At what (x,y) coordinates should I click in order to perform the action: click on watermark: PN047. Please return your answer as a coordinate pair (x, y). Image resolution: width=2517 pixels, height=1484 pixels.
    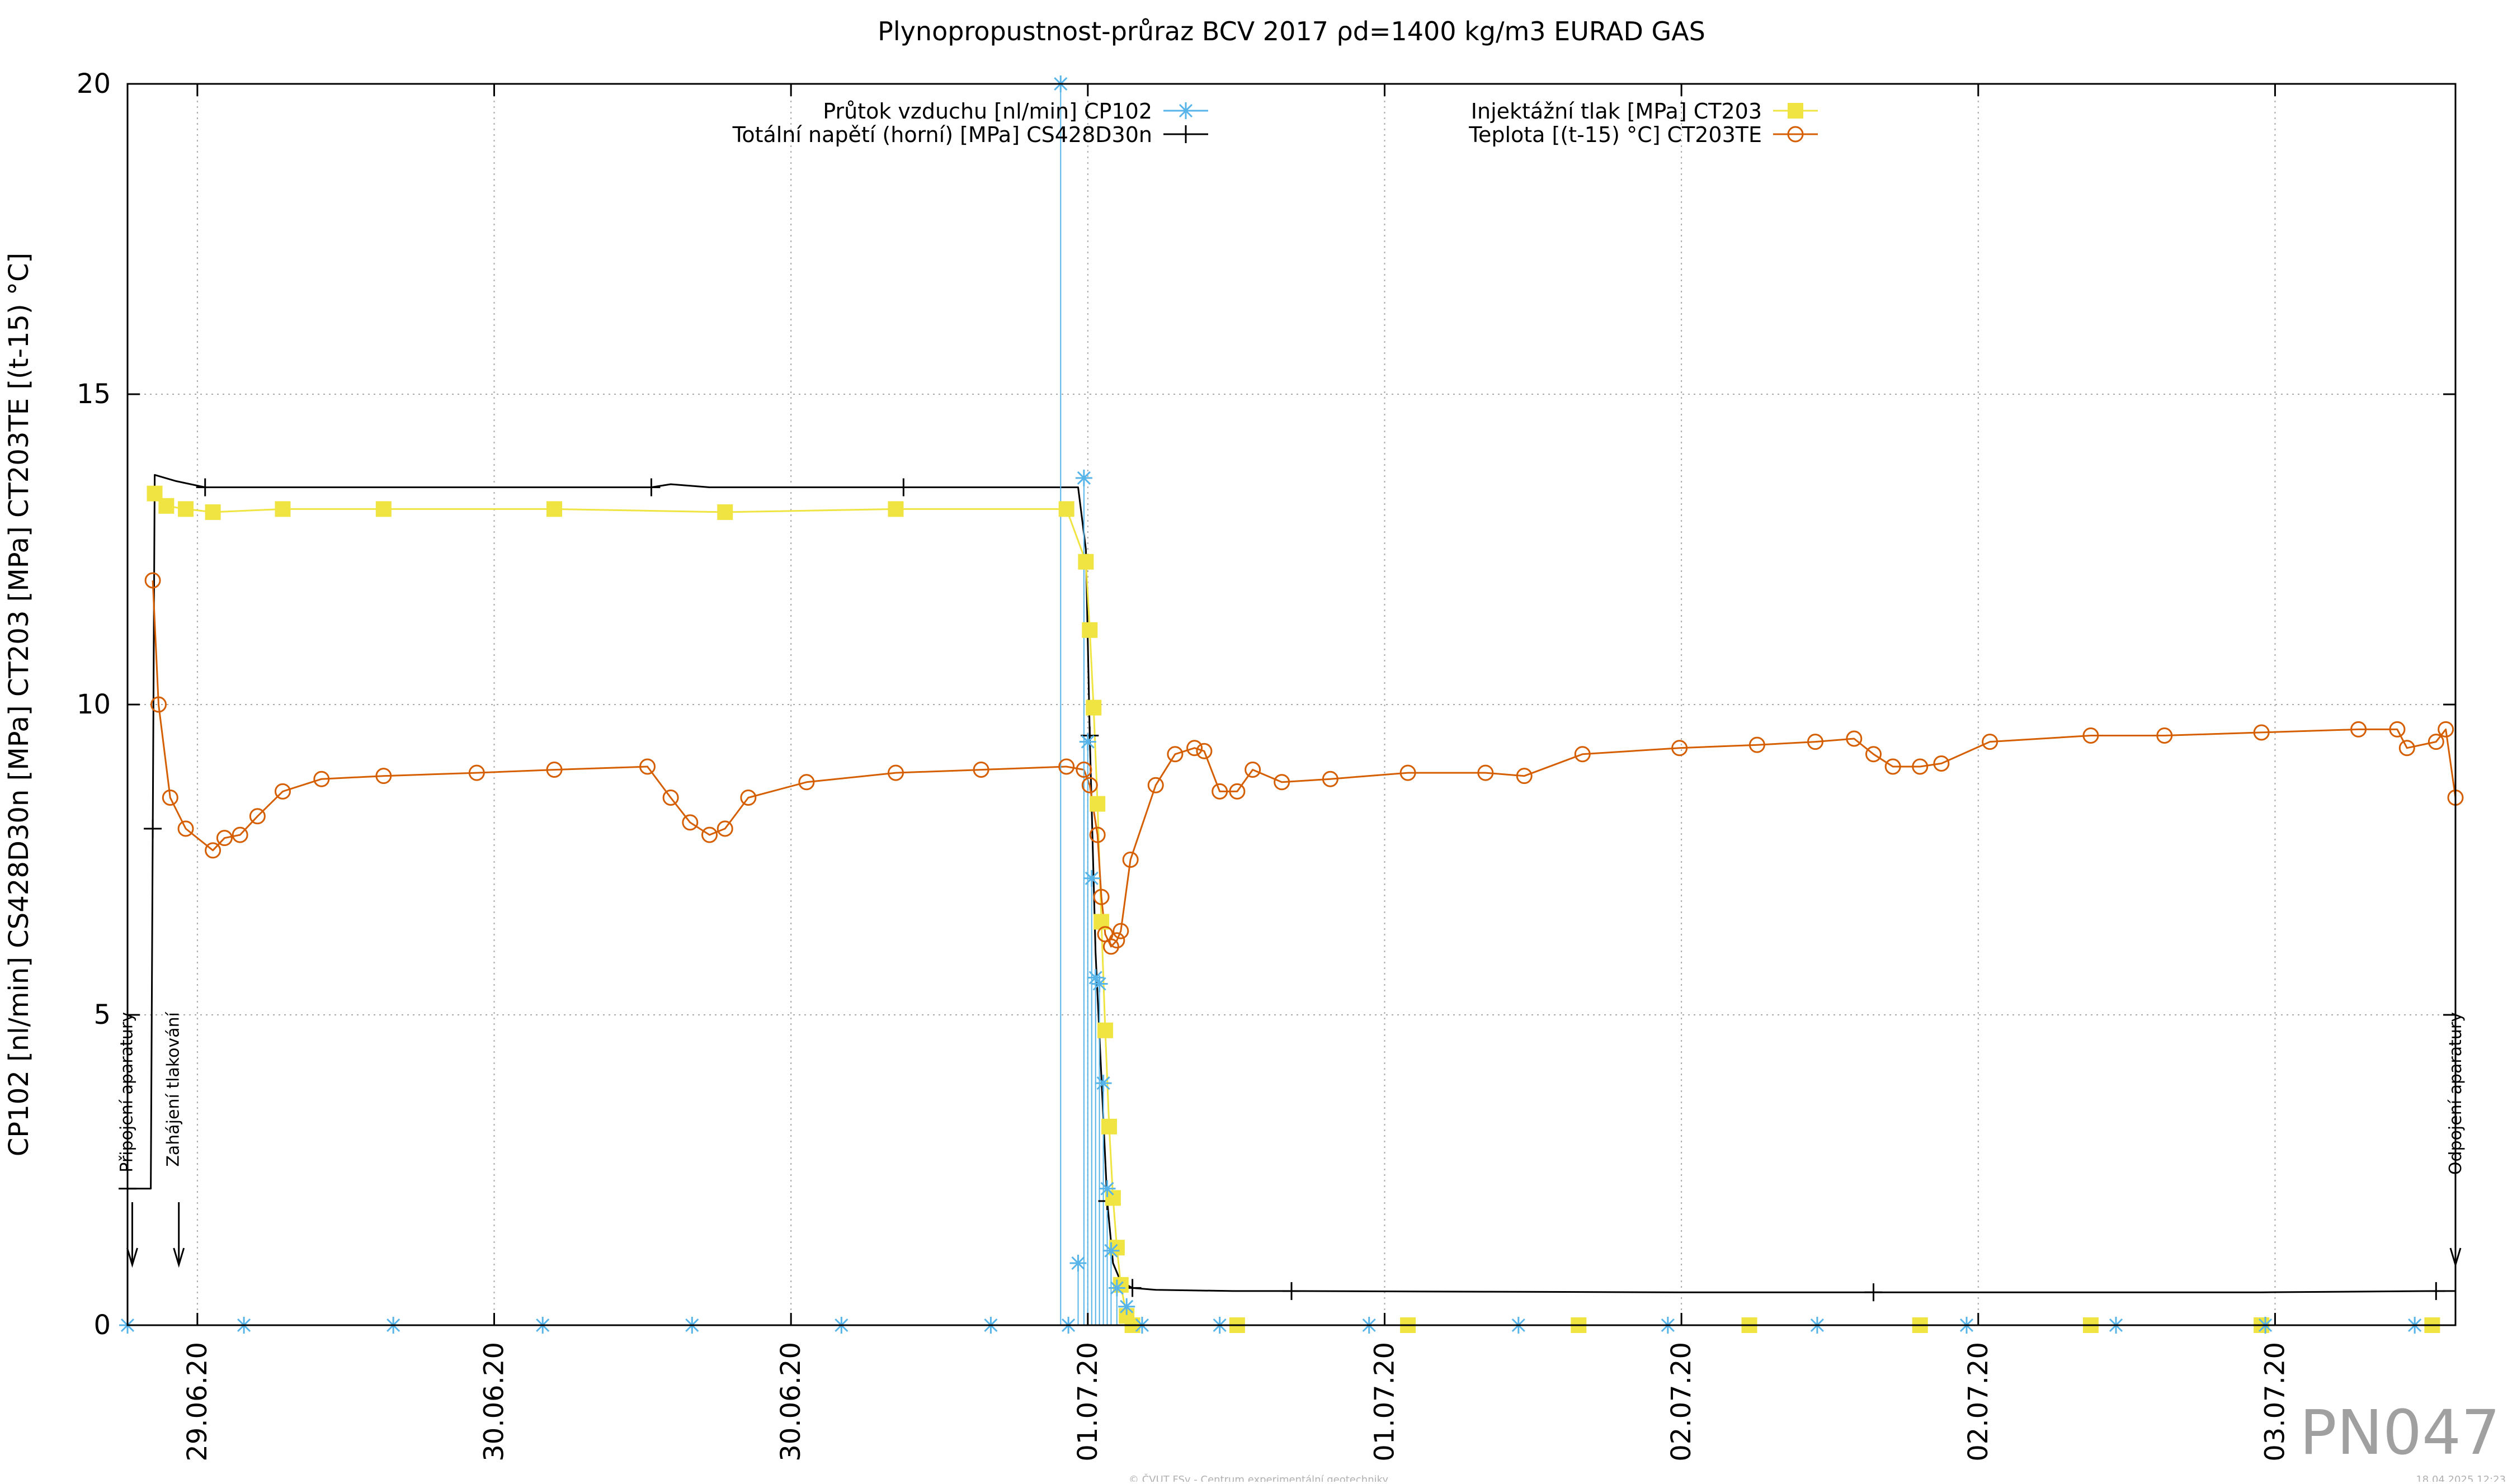
    Looking at the image, I should click on (2399, 1432).